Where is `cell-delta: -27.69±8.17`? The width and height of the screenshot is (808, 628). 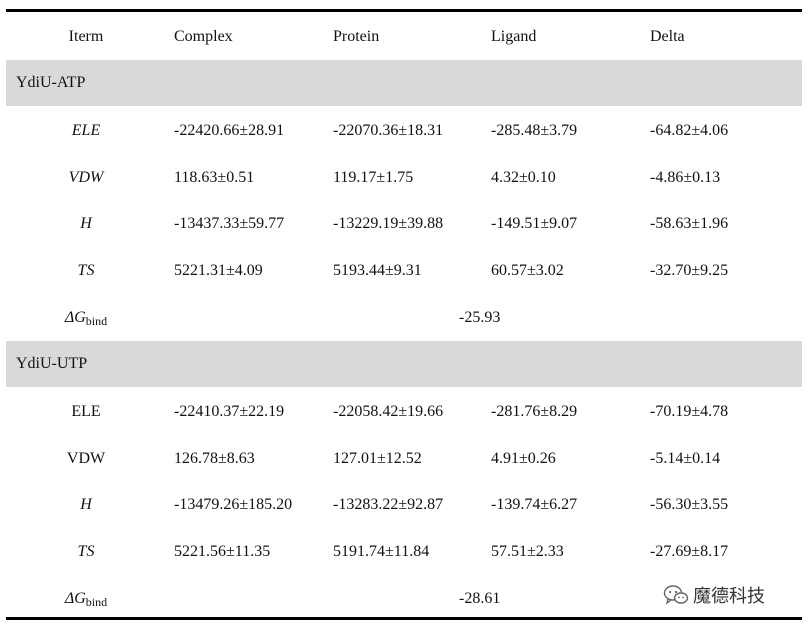 cell-delta: -27.69±8.17 is located at coordinates (689, 551).